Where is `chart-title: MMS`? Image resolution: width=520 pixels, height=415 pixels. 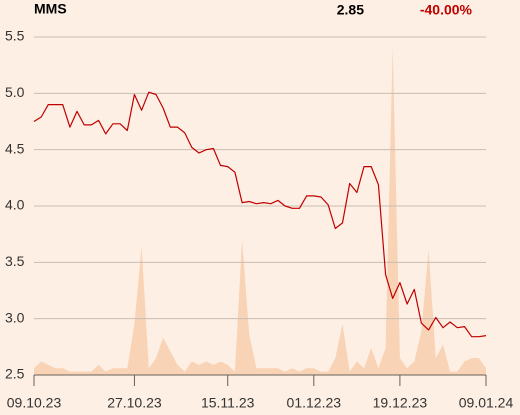 chart-title: MMS is located at coordinates (50, 9).